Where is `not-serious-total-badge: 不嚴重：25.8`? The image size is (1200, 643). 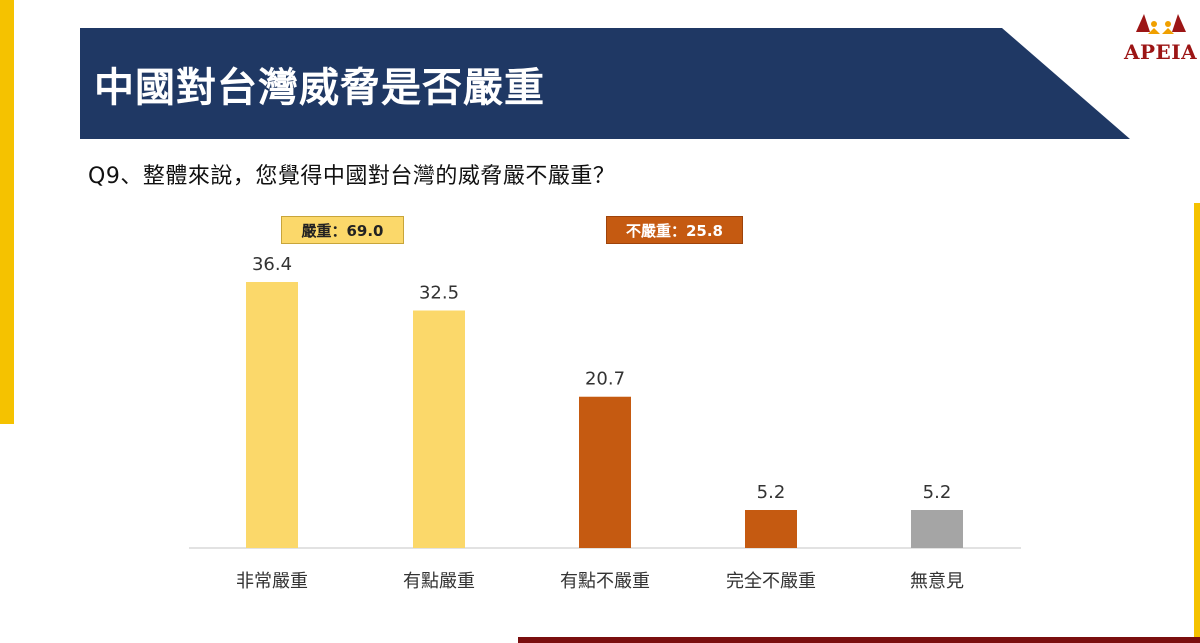
not-serious-total-badge: 不嚴重：25.8 is located at coordinates (674, 230).